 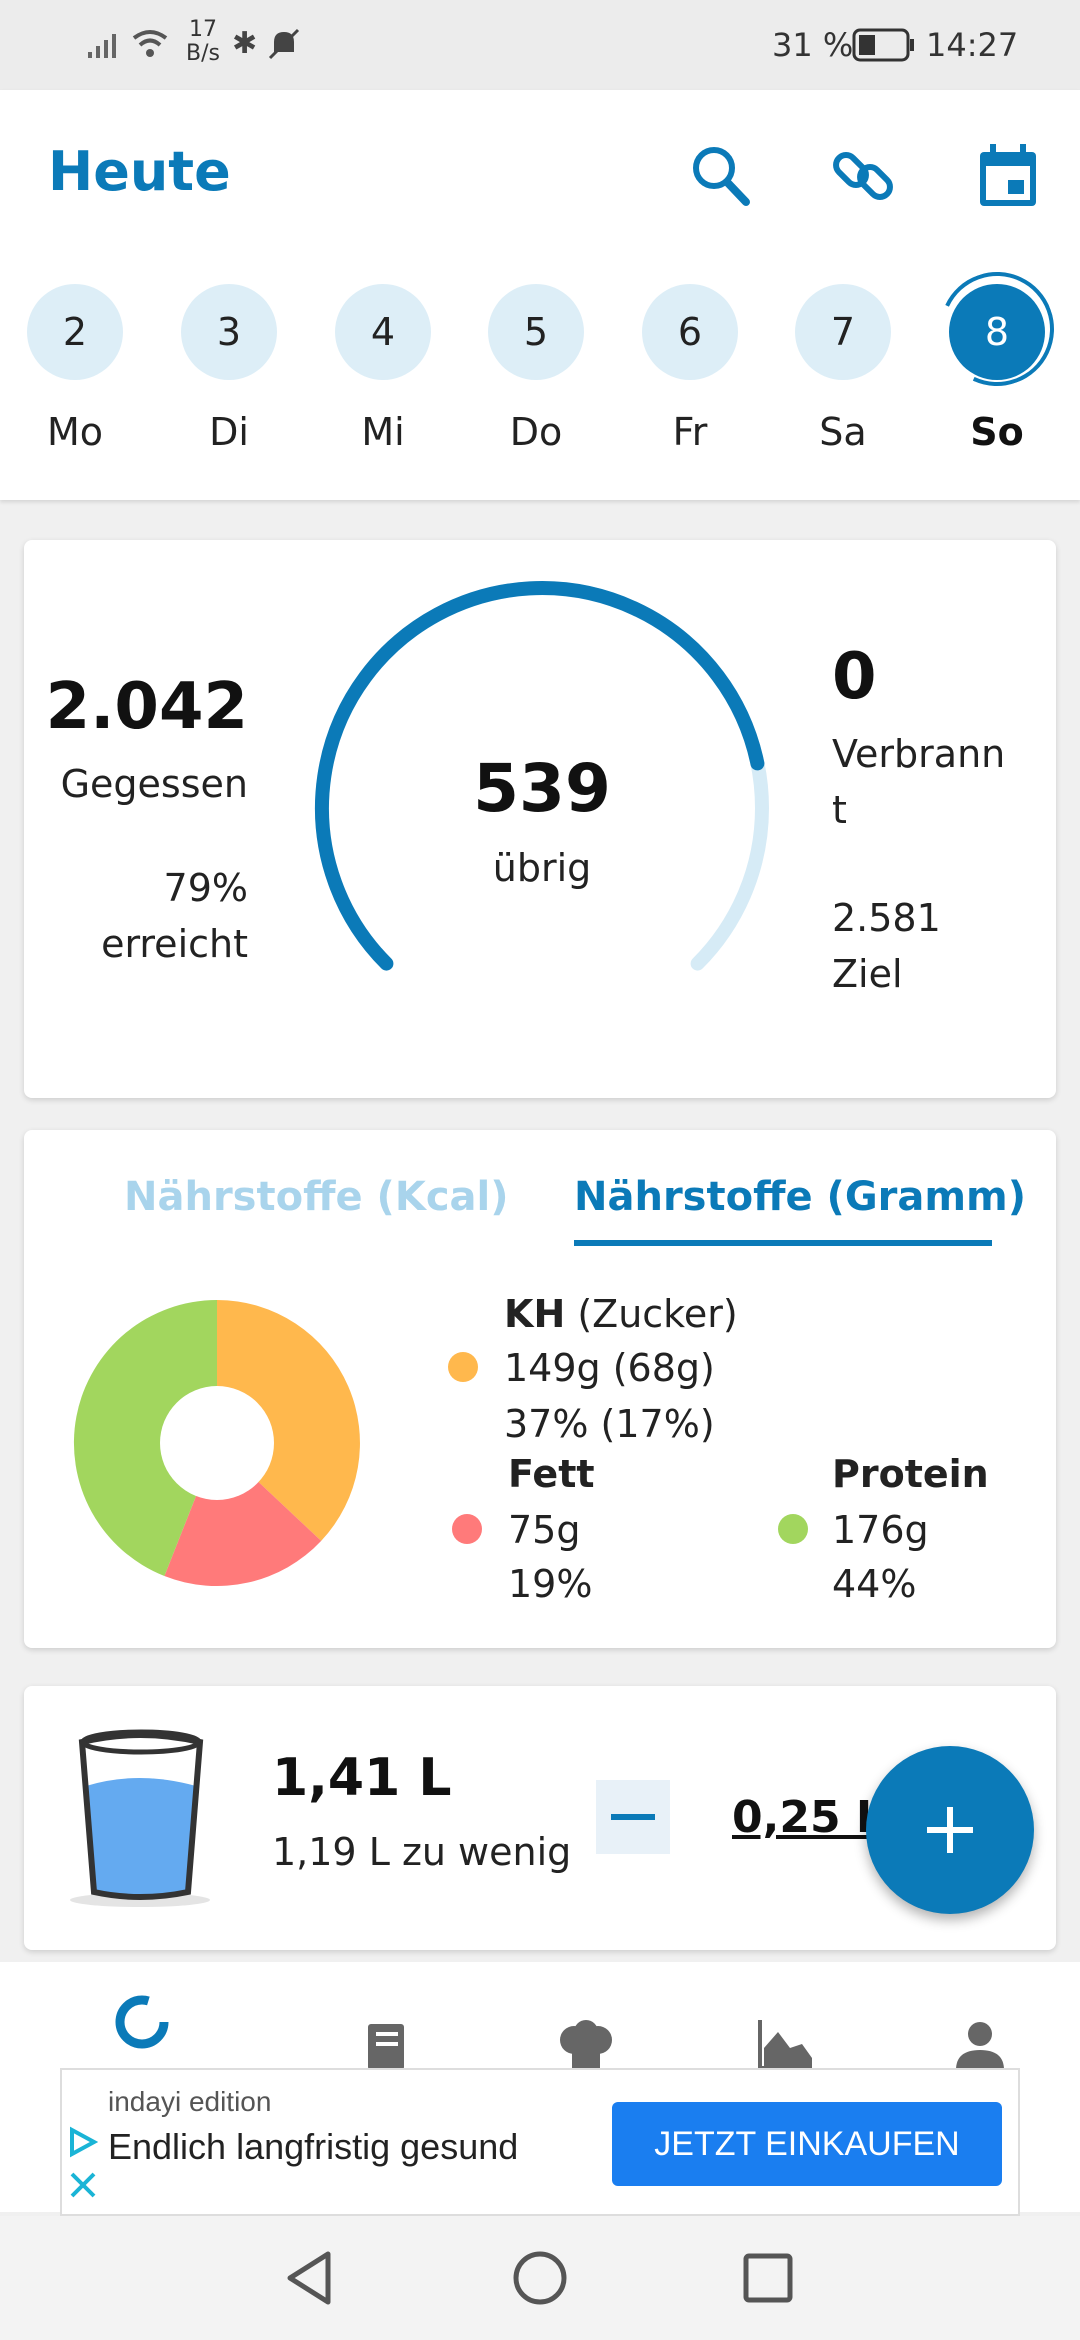 I want to click on ad-headline: Endlich langfristig gesund, so click(x=313, y=2146).